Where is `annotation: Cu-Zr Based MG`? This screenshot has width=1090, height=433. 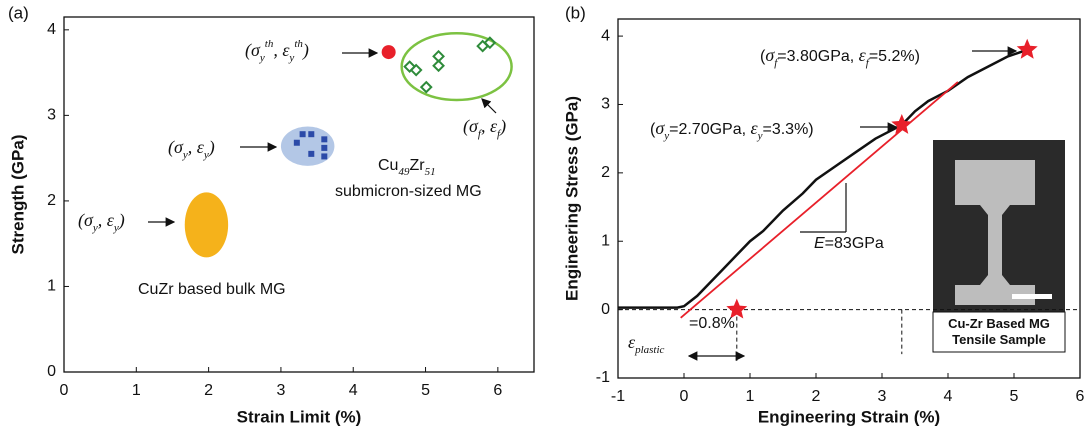
annotation: Cu-Zr Based MG is located at coordinates (999, 323).